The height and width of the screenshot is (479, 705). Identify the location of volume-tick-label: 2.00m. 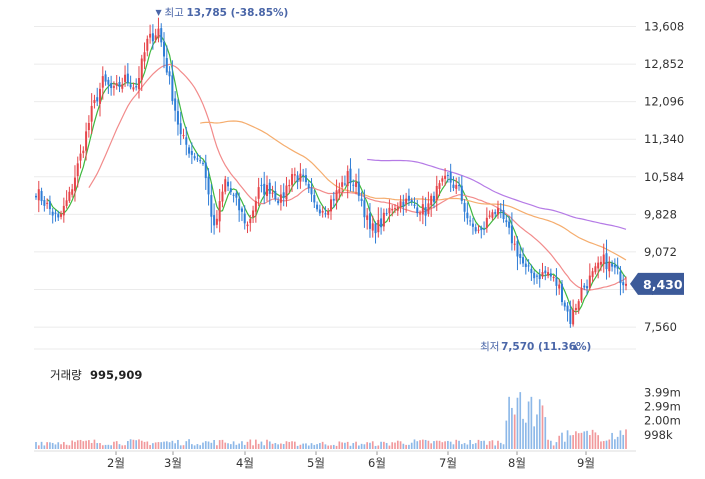
(662, 421).